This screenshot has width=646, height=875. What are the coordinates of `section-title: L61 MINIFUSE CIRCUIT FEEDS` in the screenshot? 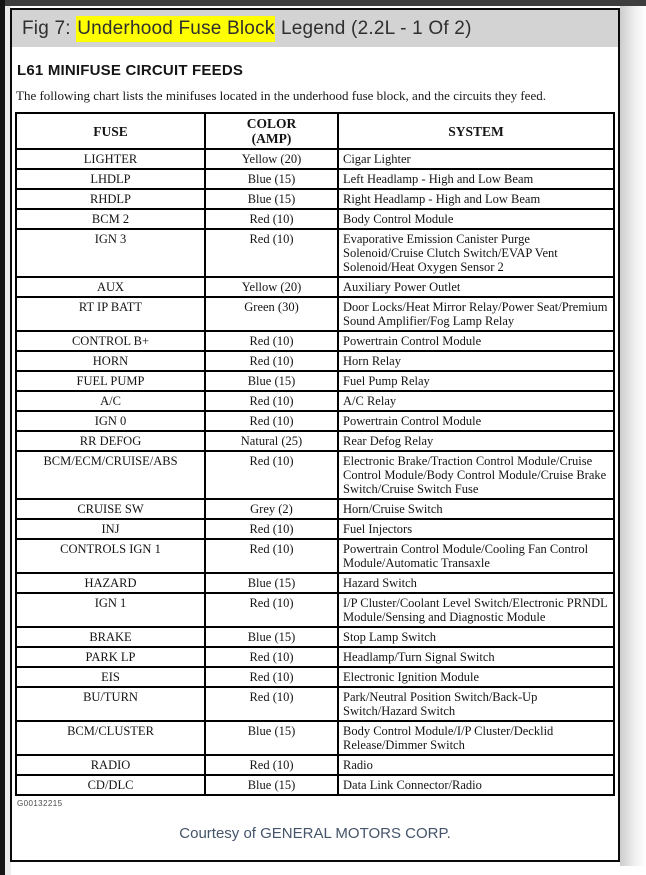 It's located at (130, 70).